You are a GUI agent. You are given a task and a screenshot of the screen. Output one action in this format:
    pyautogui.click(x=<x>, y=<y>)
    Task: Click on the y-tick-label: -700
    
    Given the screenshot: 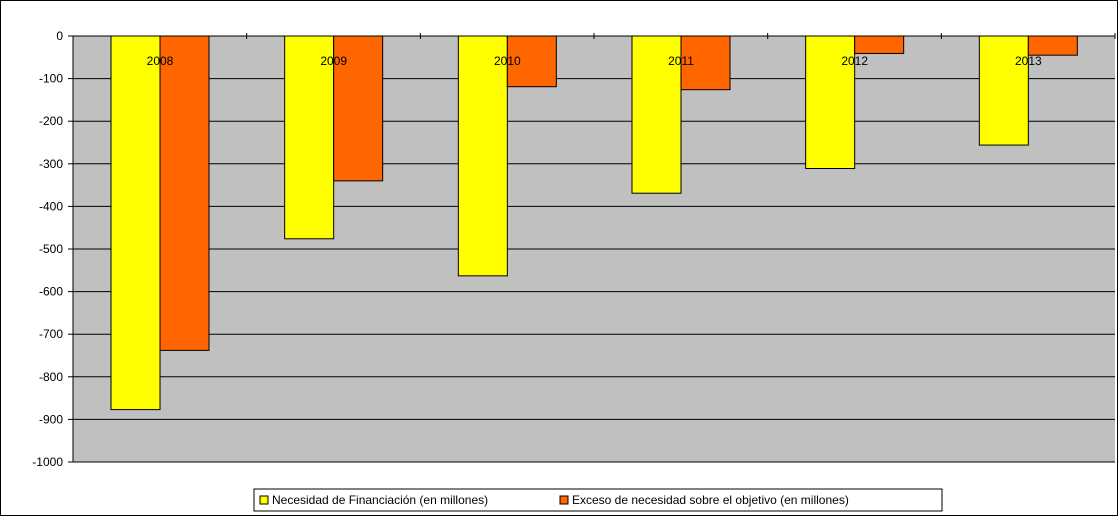 What is the action you would take?
    pyautogui.click(x=51, y=334)
    